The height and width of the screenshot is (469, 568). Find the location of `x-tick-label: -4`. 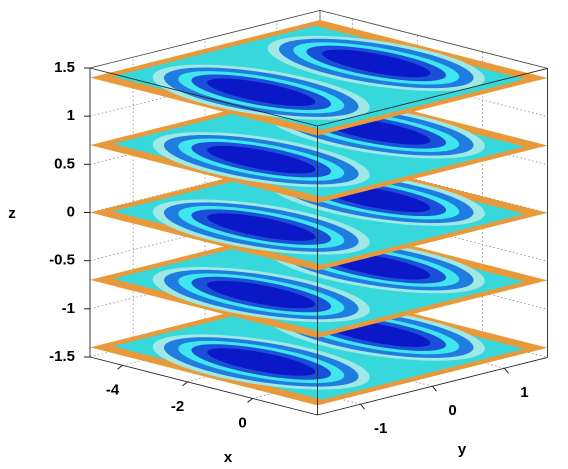

x-tick-label: -4 is located at coordinates (113, 389).